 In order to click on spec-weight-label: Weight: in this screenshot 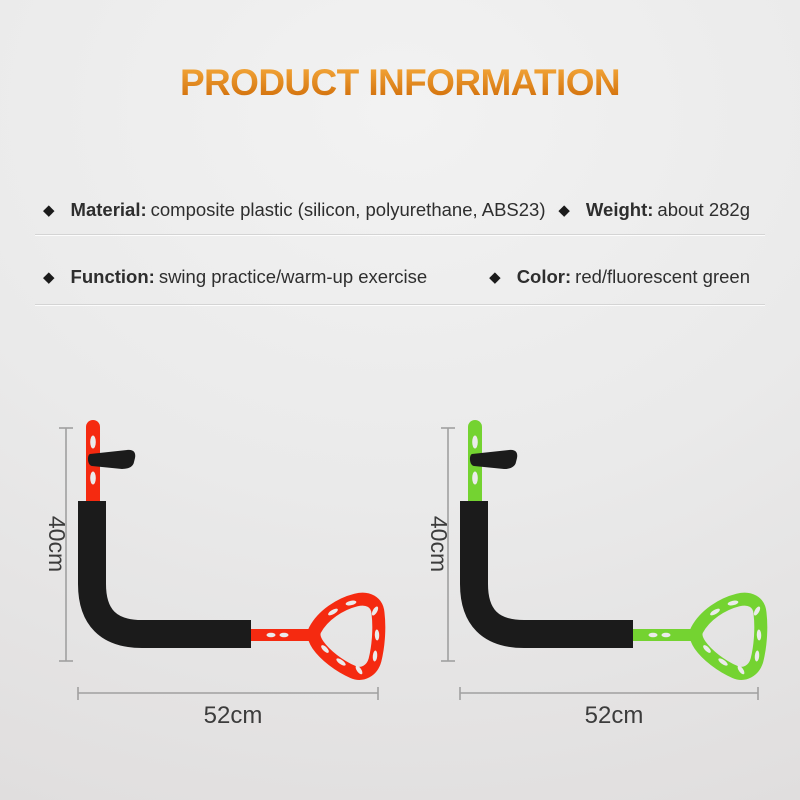, I will do `click(619, 209)`.